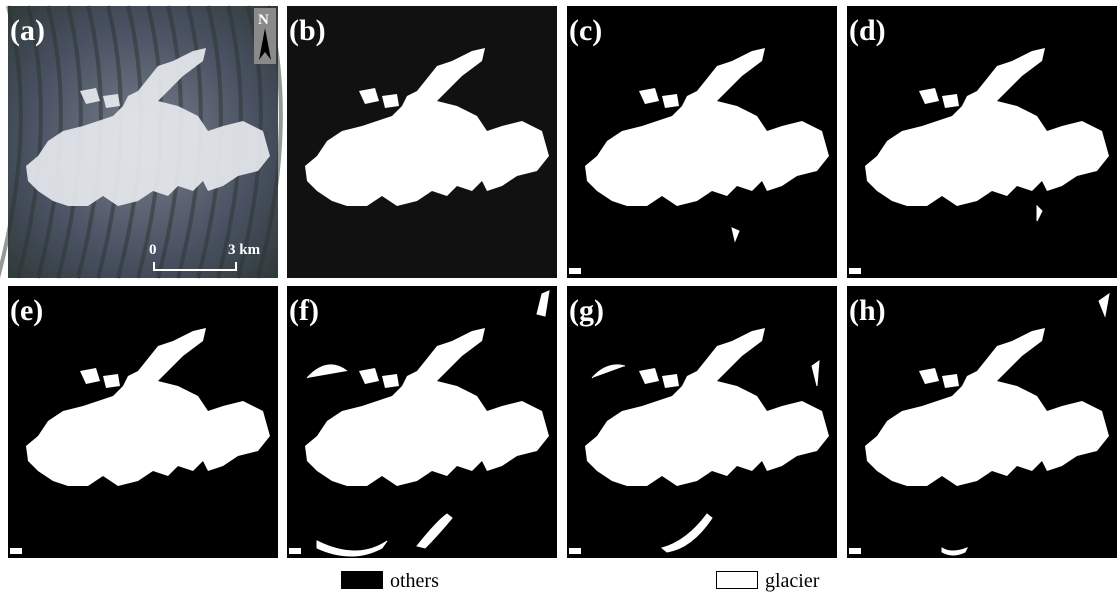  Describe the element at coordinates (792, 581) in the screenshot. I see `legend-label: glacier` at that location.